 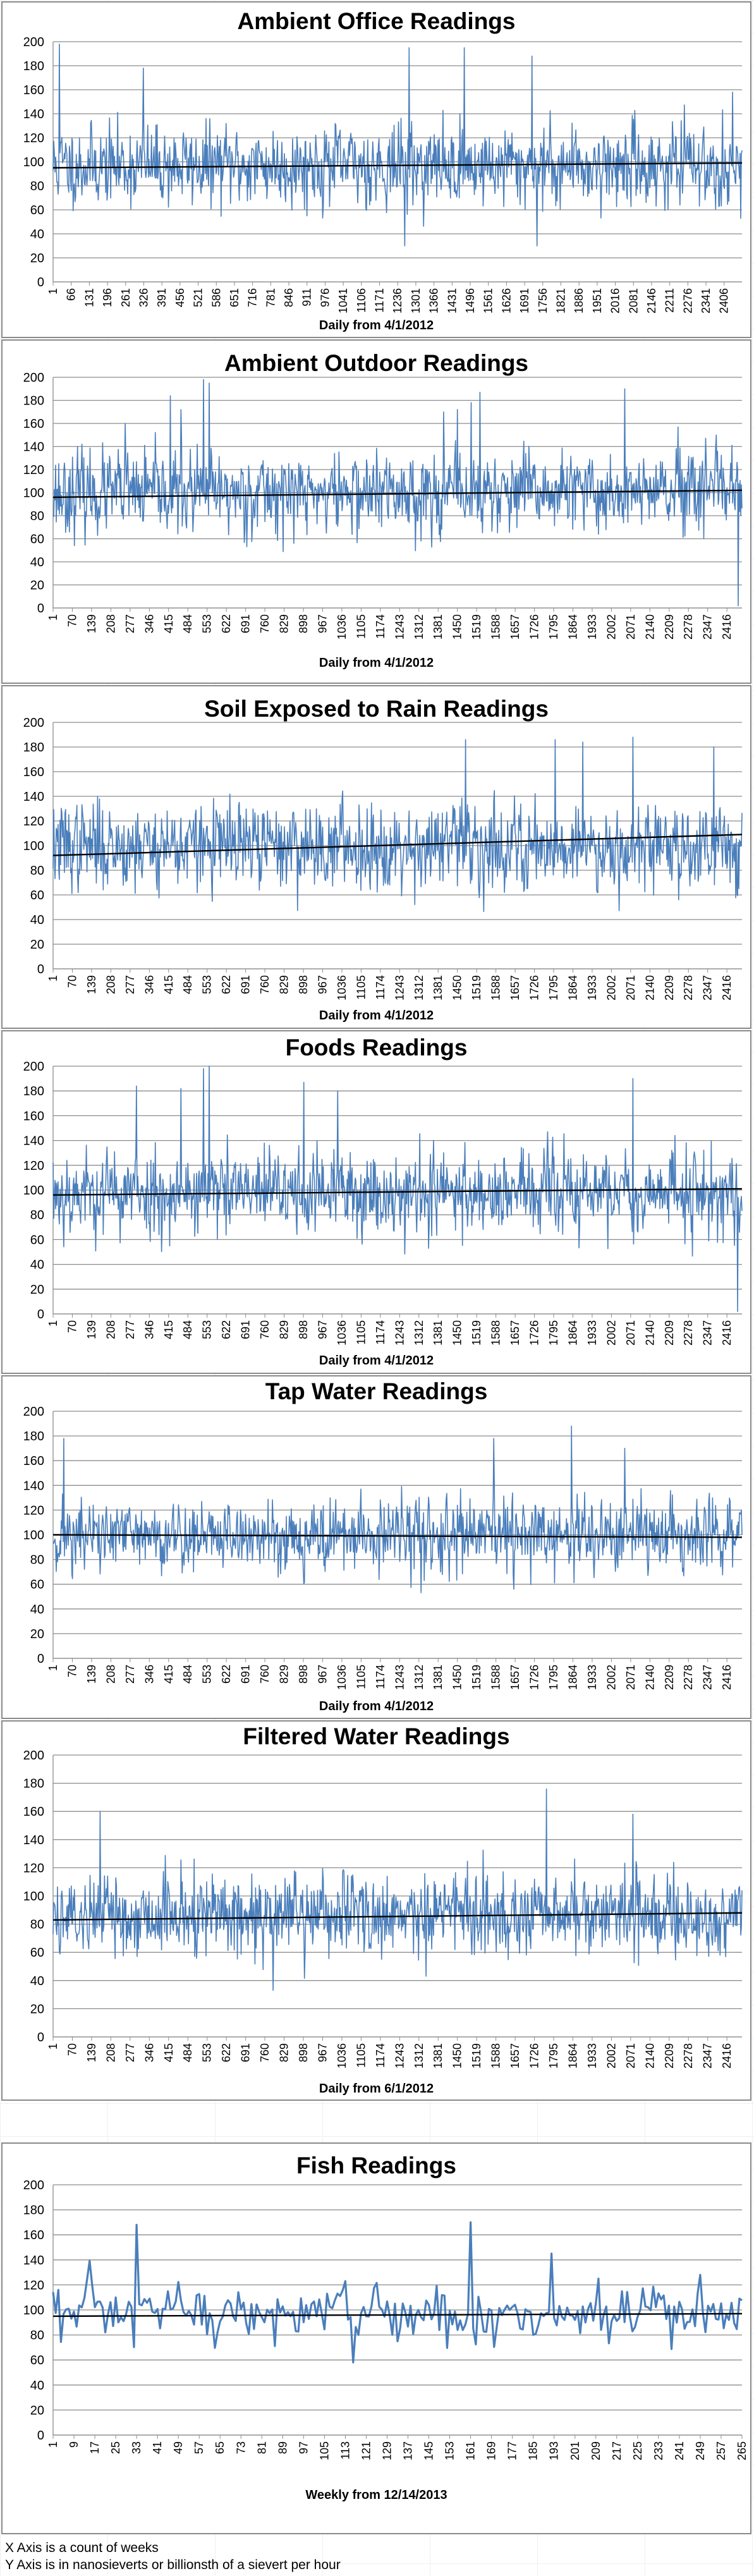 What do you see at coordinates (524, 300) in the screenshot?
I see `x-tick-label: 1691` at bounding box center [524, 300].